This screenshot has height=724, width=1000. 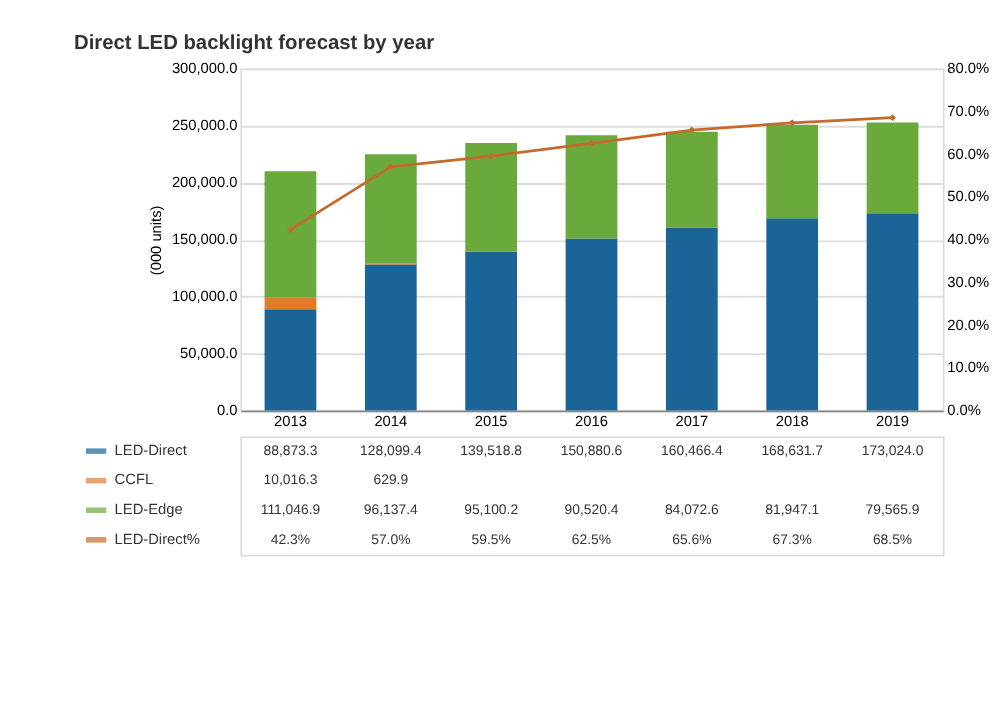 What do you see at coordinates (209, 353) in the screenshot?
I see `y-tick-label: 50,000.0` at bounding box center [209, 353].